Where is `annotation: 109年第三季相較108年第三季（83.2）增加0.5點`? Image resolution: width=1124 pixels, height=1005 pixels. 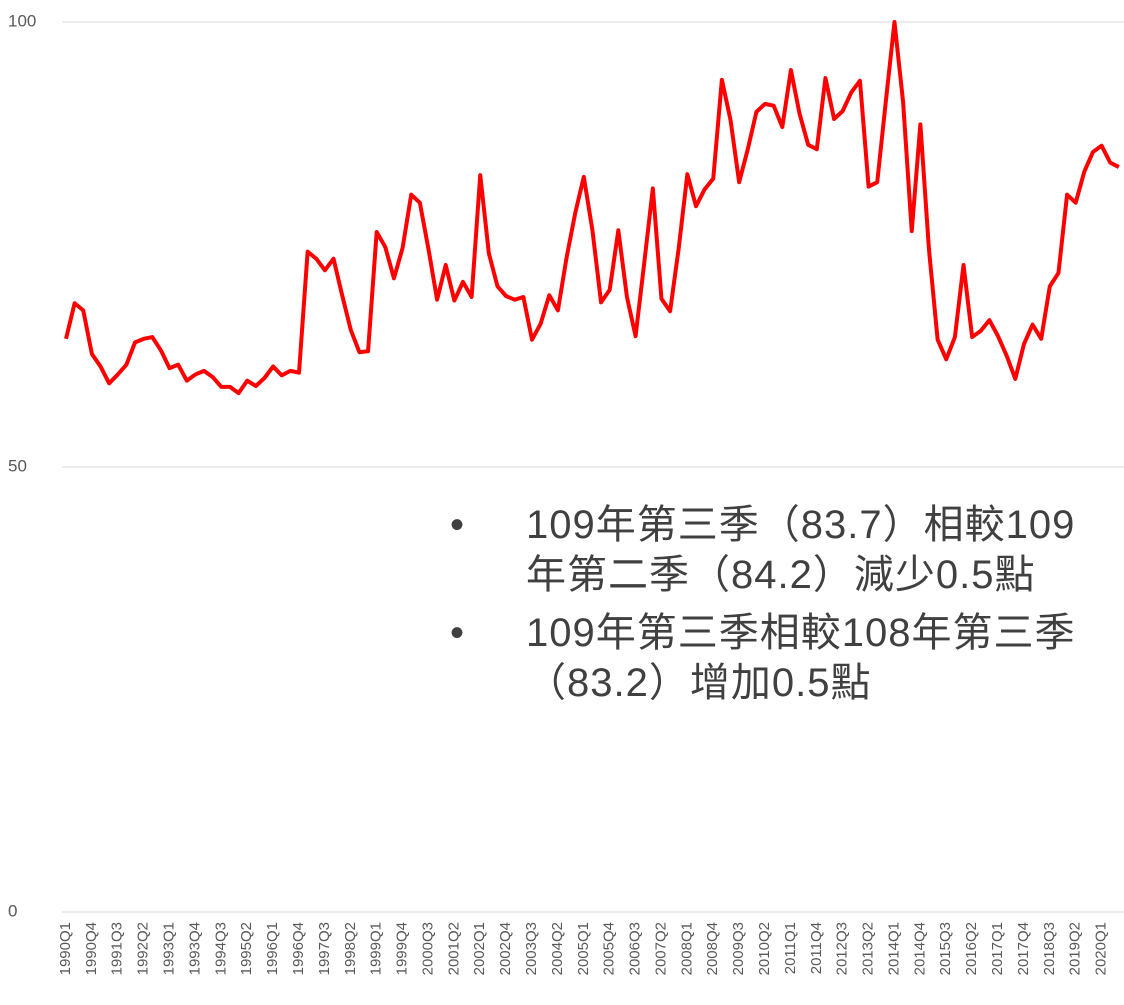 annotation: 109年第三季相較108年第三季（83.2）增加0.5點 is located at coordinates (777, 658).